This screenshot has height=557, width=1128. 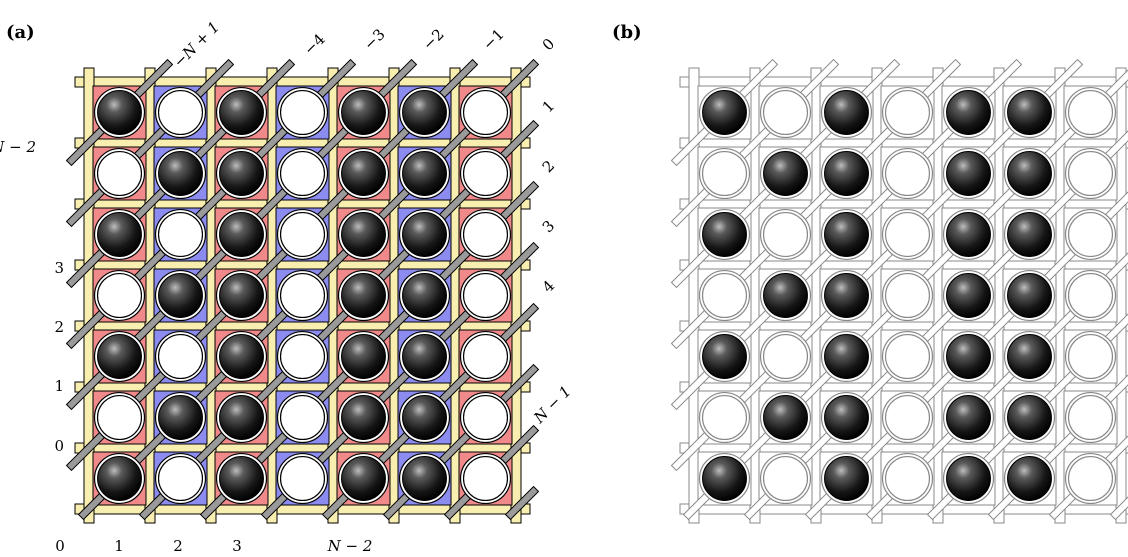 I want to click on bottom-label-1: 1, so click(x=119, y=546).